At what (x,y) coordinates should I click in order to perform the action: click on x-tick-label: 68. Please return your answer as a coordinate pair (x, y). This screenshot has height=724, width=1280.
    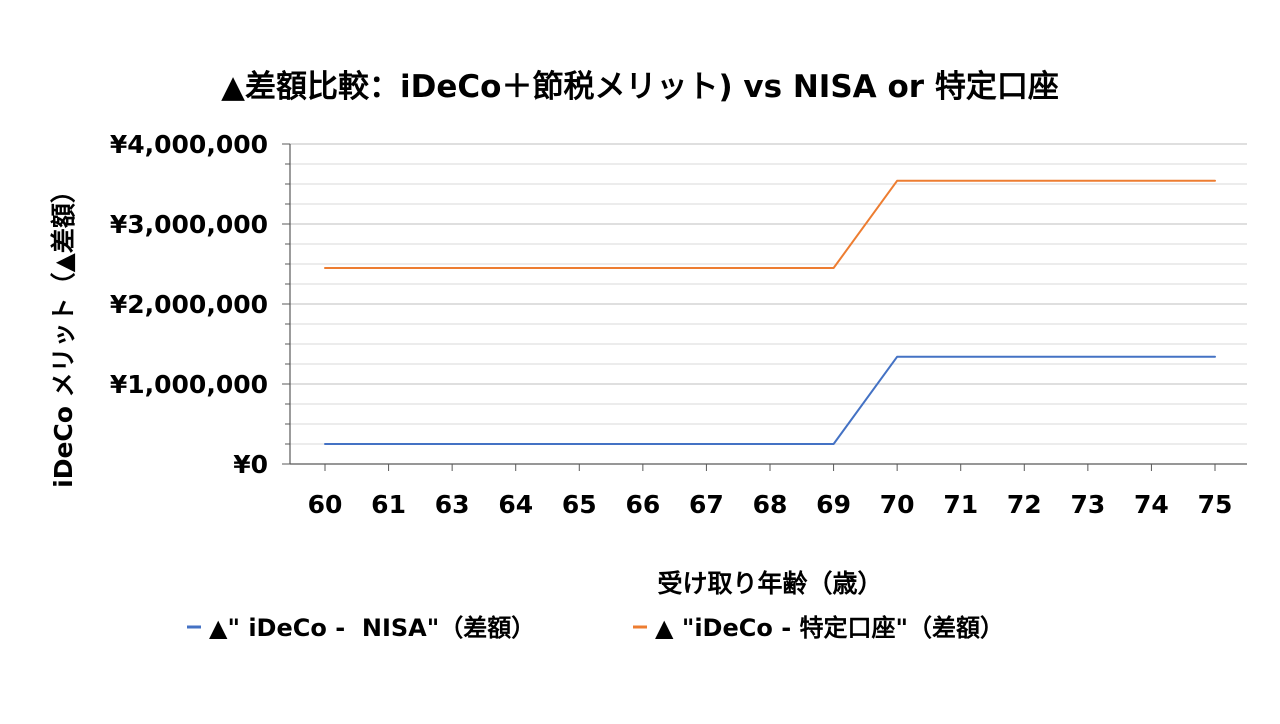
    Looking at the image, I should click on (770, 504).